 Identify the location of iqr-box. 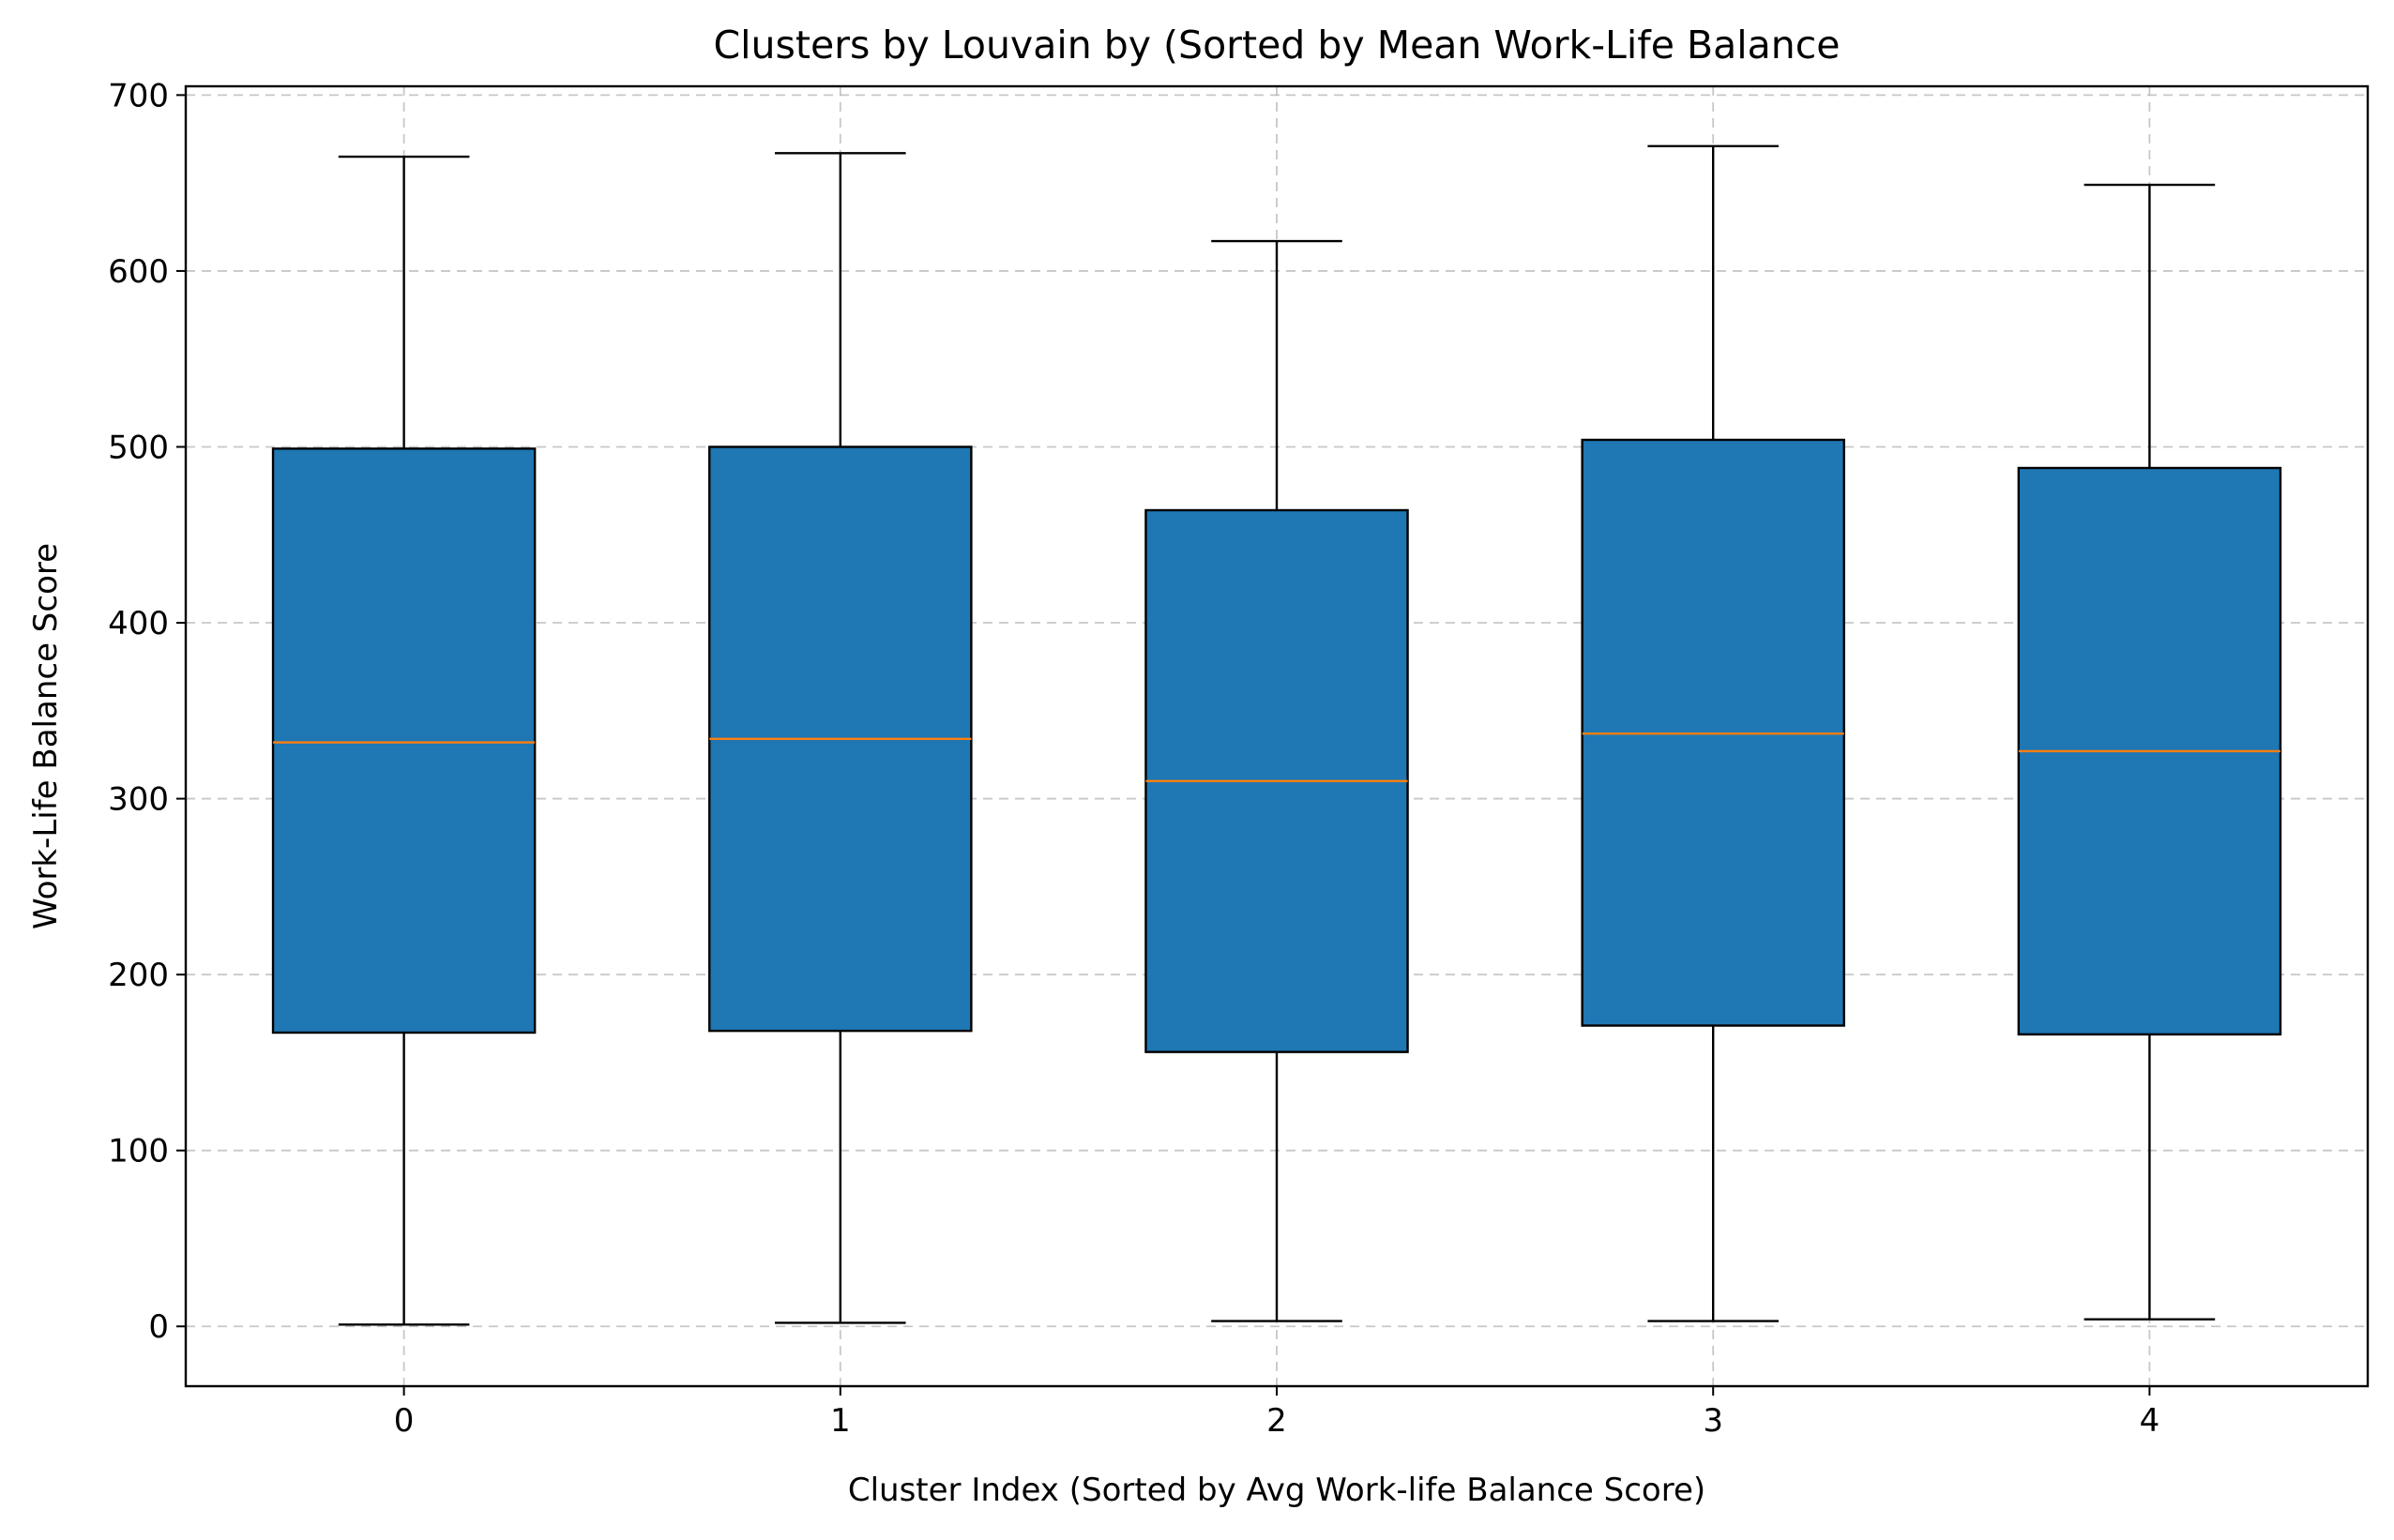
(404, 740).